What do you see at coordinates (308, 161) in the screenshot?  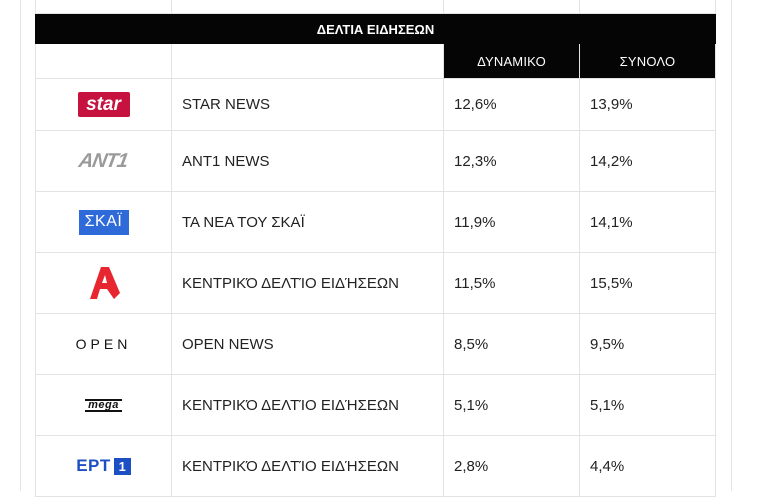 I see `program-name: ANT1 NEWS` at bounding box center [308, 161].